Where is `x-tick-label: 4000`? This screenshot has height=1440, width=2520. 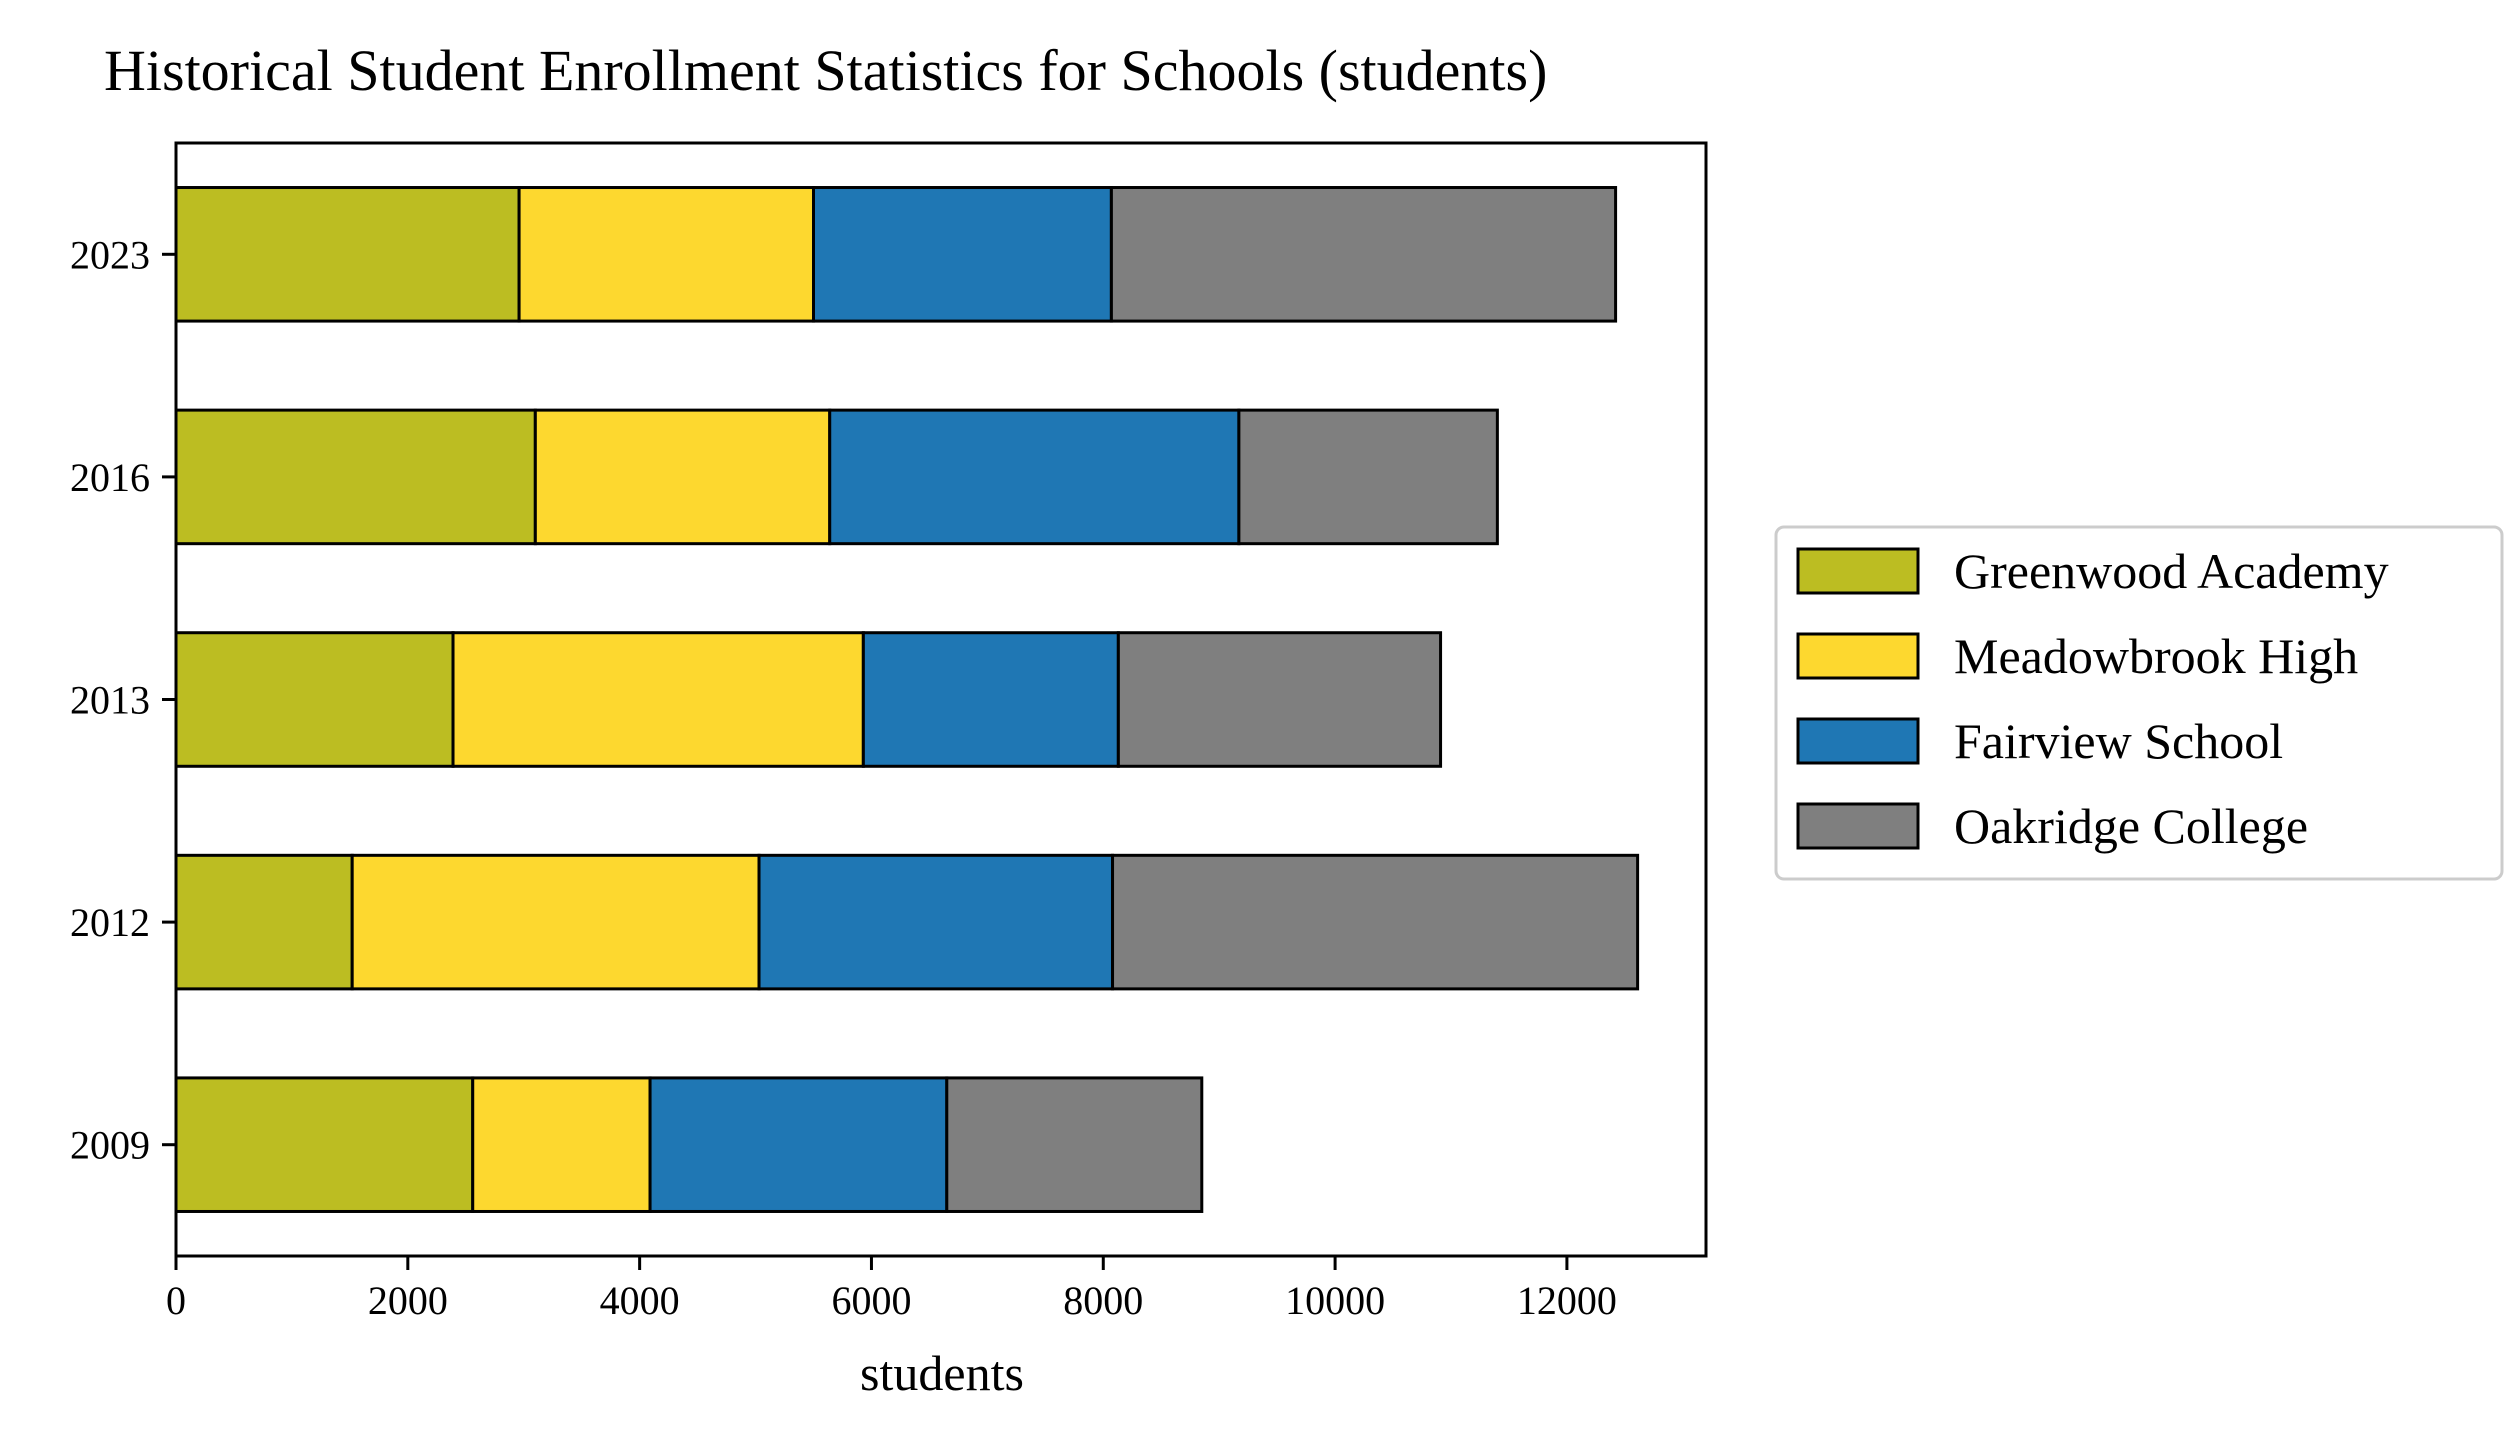
x-tick-label: 4000 is located at coordinates (640, 1300).